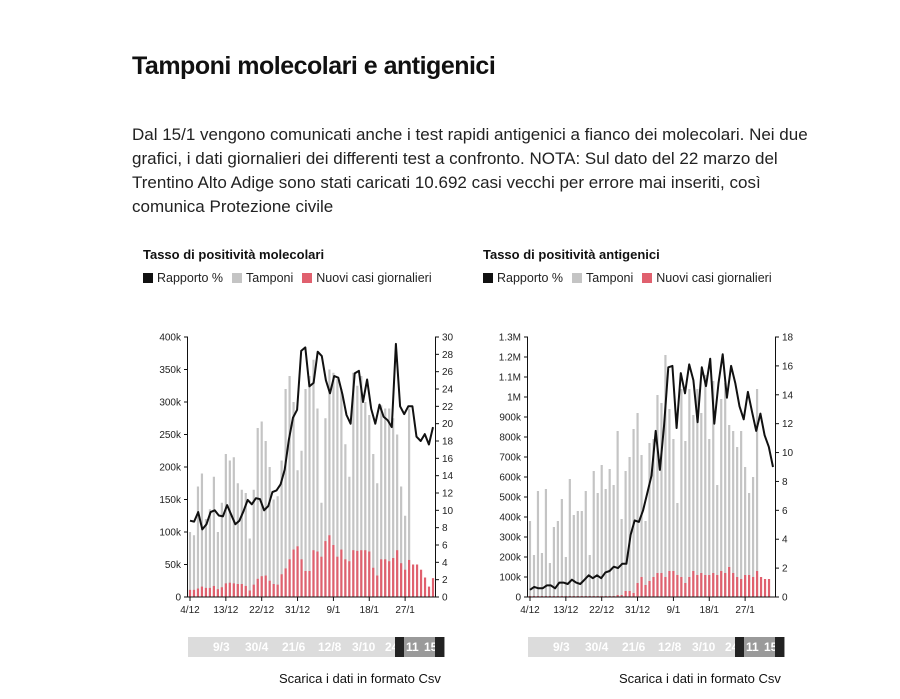 Image resolution: width=900 pixels, height=699 pixels. I want to click on y-tick-label-right: 6, so click(445, 546).